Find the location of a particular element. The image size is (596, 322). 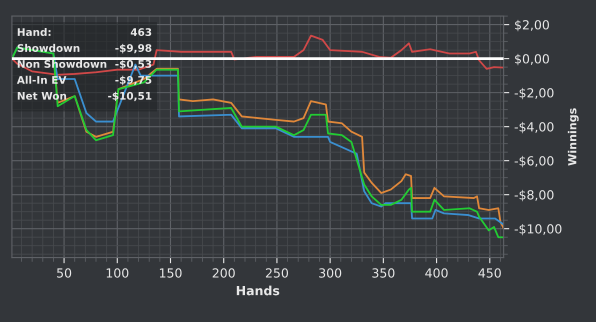

y-tick-label: -$4,00 is located at coordinates (534, 128).